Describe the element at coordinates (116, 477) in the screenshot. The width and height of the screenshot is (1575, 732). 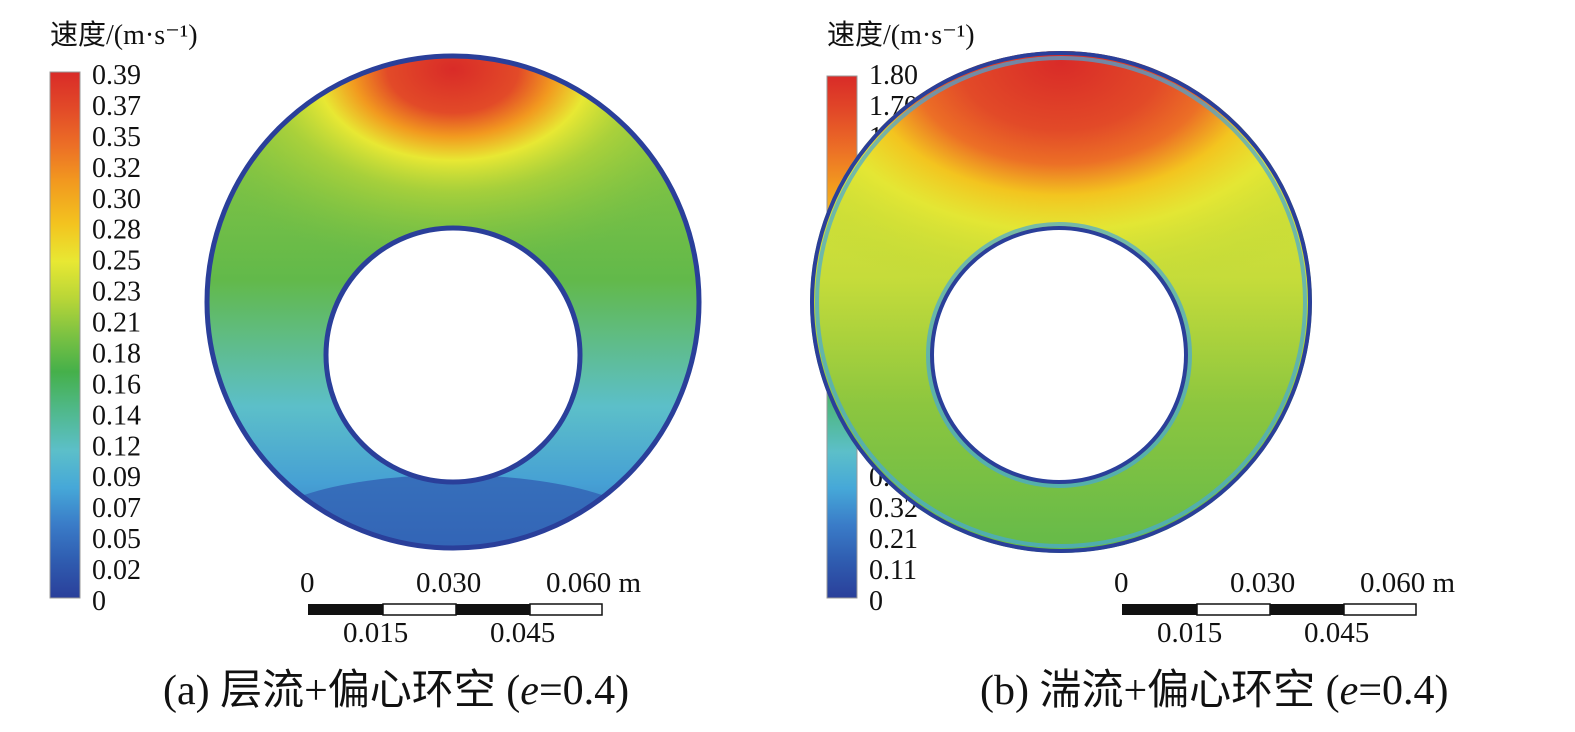
I see `colorbar-tick-label: 0.09` at that location.